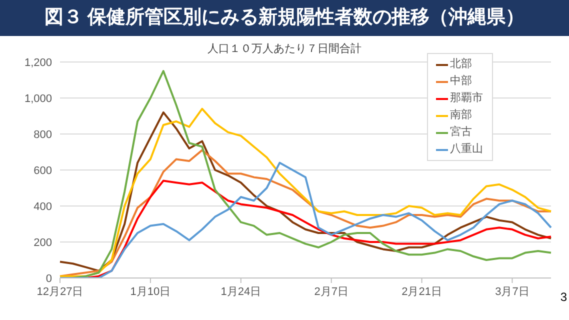 This screenshot has height=320, width=569. Describe the element at coordinates (43, 134) in the screenshot. I see `y-tick-label: 800` at that location.